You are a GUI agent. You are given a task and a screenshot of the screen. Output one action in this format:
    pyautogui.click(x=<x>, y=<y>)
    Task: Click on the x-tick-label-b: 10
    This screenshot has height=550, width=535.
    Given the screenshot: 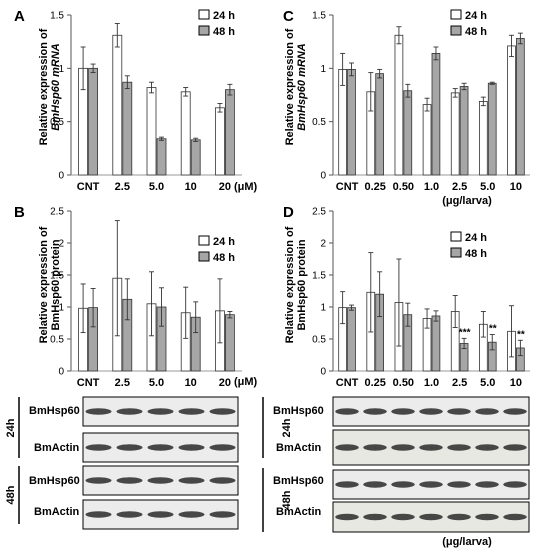 What is the action you would take?
    pyautogui.click(x=191, y=383)
    